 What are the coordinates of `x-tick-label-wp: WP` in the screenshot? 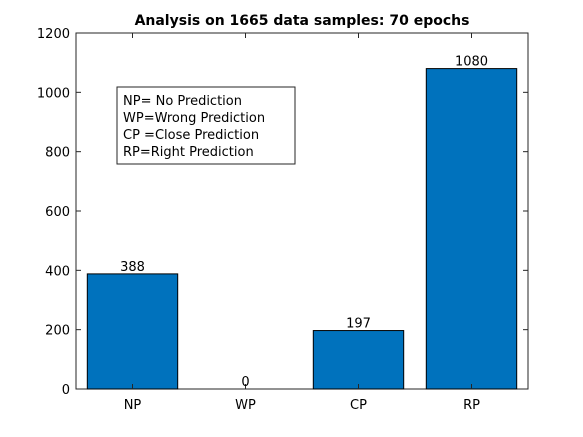 It's located at (245, 405).